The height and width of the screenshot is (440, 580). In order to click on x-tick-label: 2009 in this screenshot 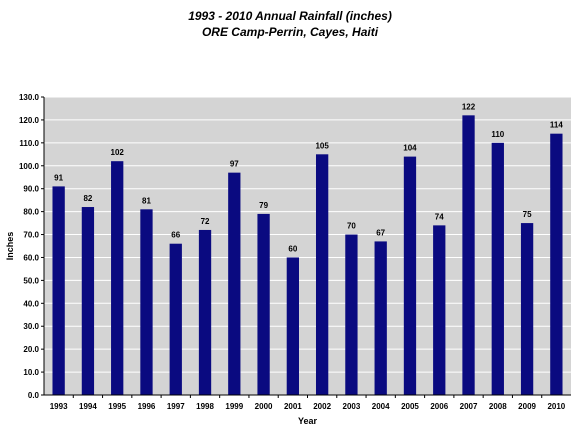, I will do `click(527, 406)`.